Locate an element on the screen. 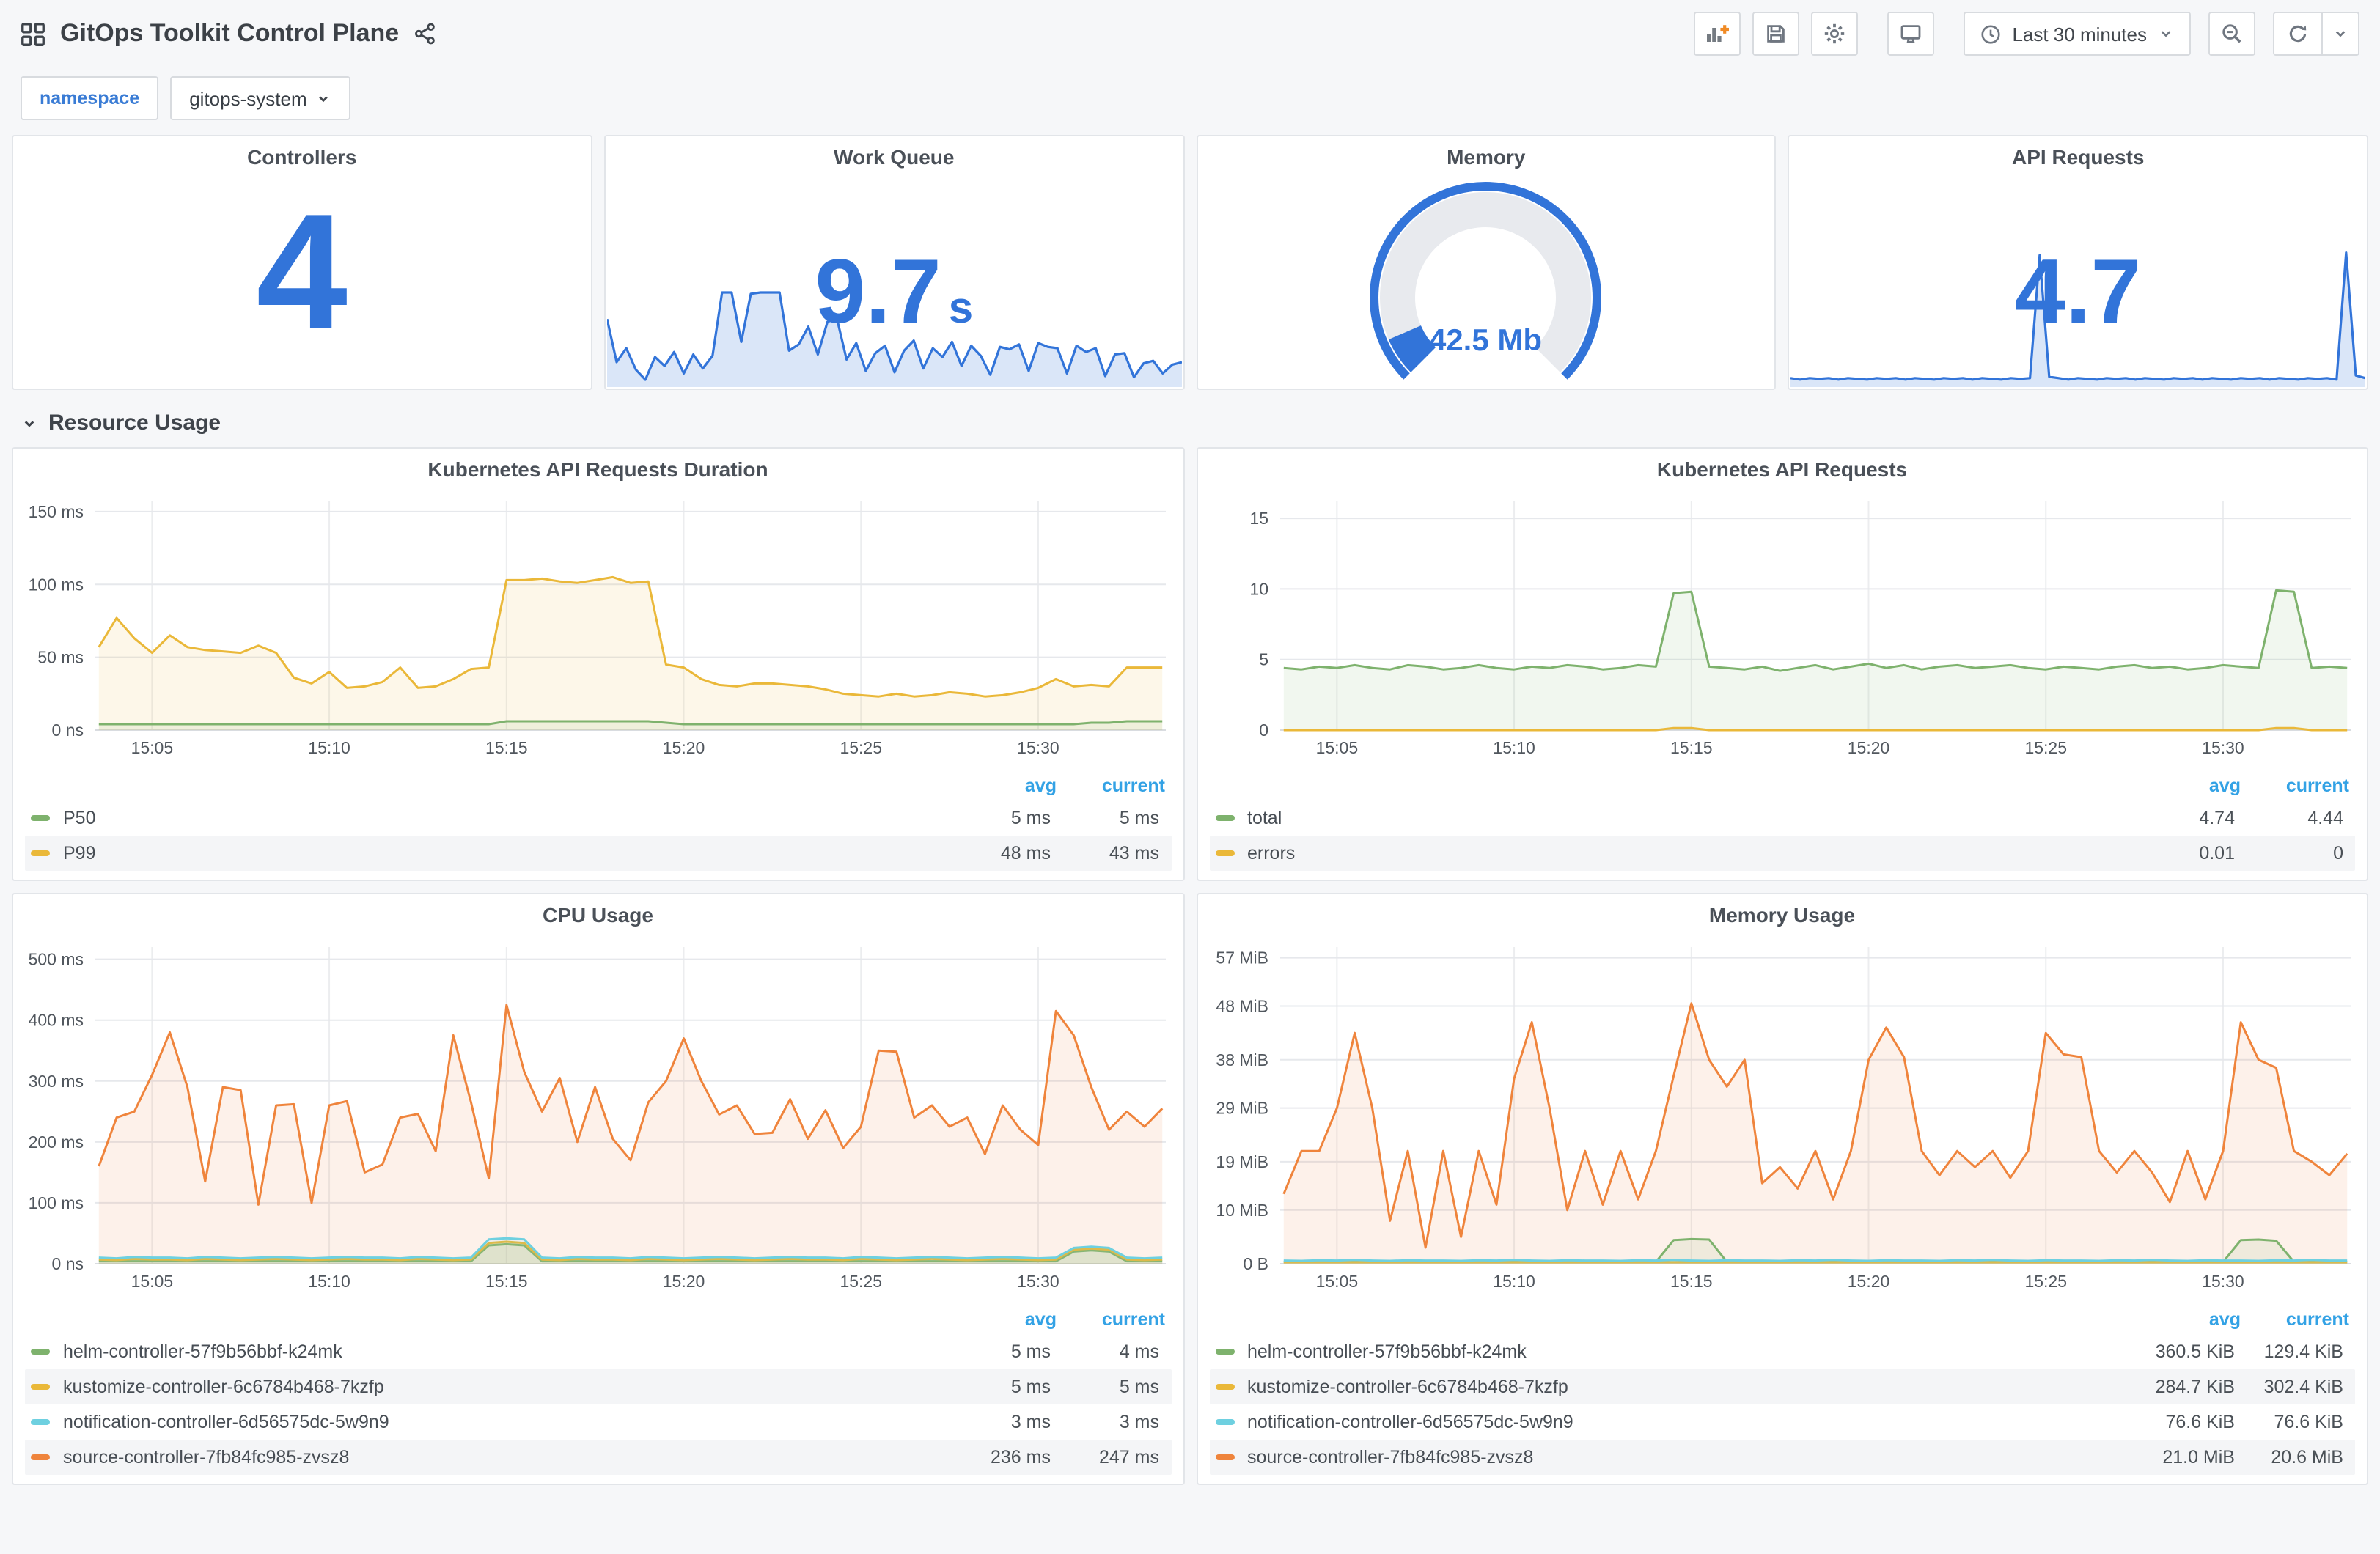  legend-avg-value: 360.5 KiB is located at coordinates (2195, 1351).